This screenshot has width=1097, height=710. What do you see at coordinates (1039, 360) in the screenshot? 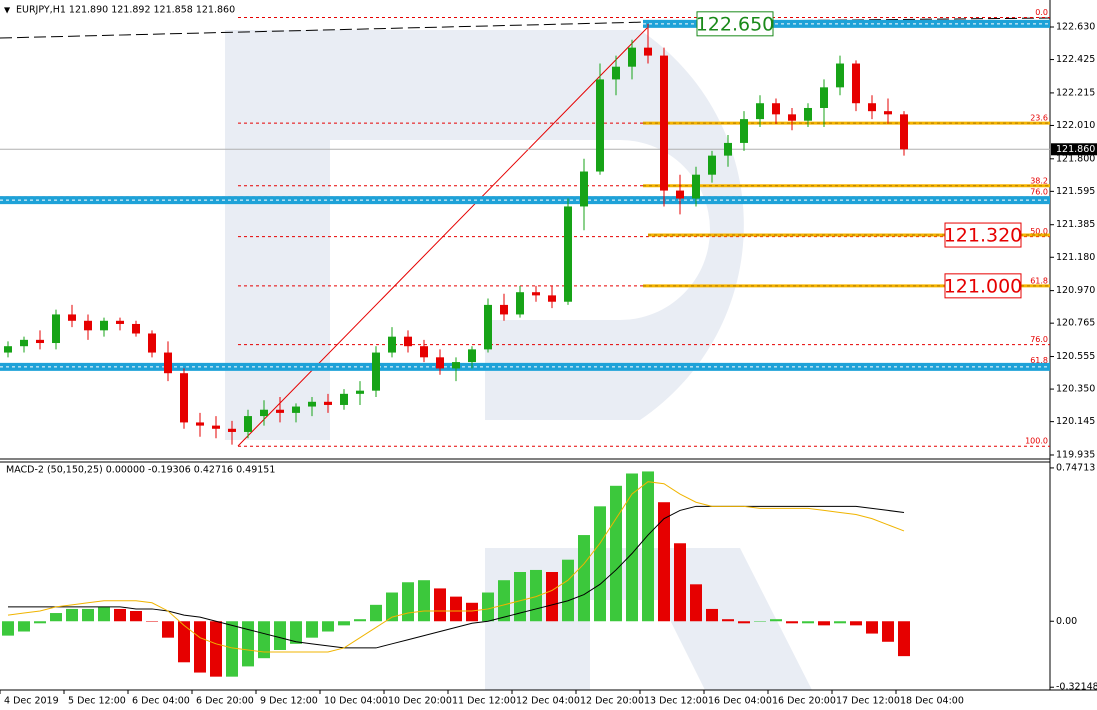
I see `fibo-label: 61.8` at bounding box center [1039, 360].